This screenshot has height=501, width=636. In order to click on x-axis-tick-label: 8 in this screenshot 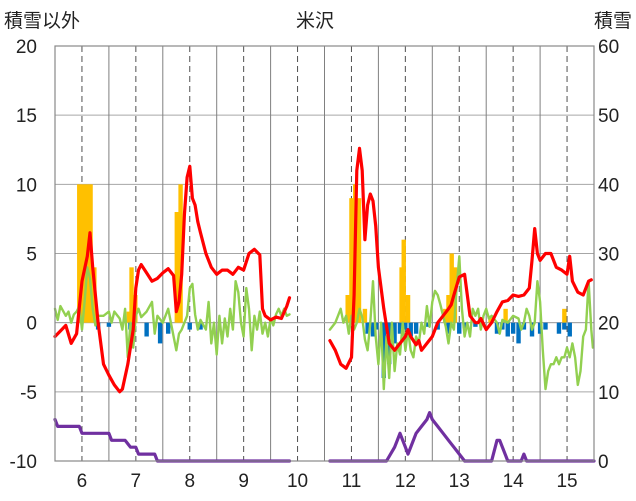, I will do `click(189, 481)`.